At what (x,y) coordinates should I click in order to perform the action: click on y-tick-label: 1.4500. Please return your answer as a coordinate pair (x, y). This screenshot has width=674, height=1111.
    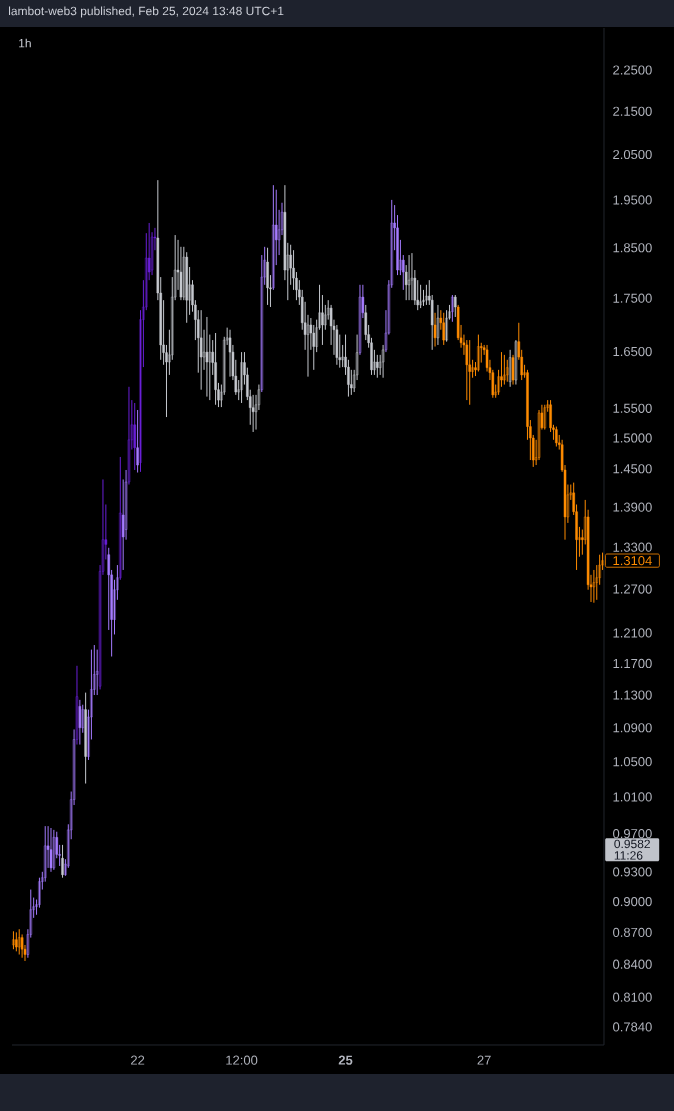
    Looking at the image, I should click on (632, 469).